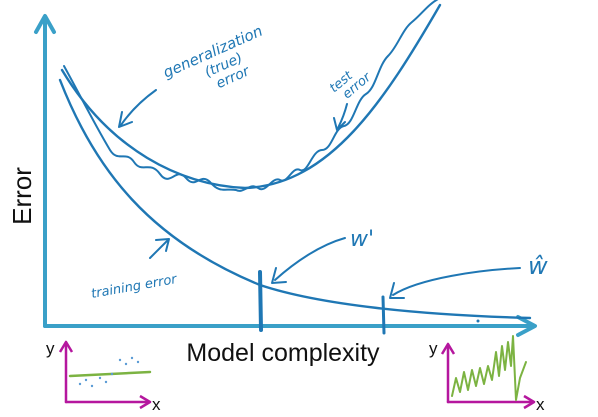 The height and width of the screenshot is (417, 598). What do you see at coordinates (383, 315) in the screenshot?
I see `w-hat-mark` at bounding box center [383, 315].